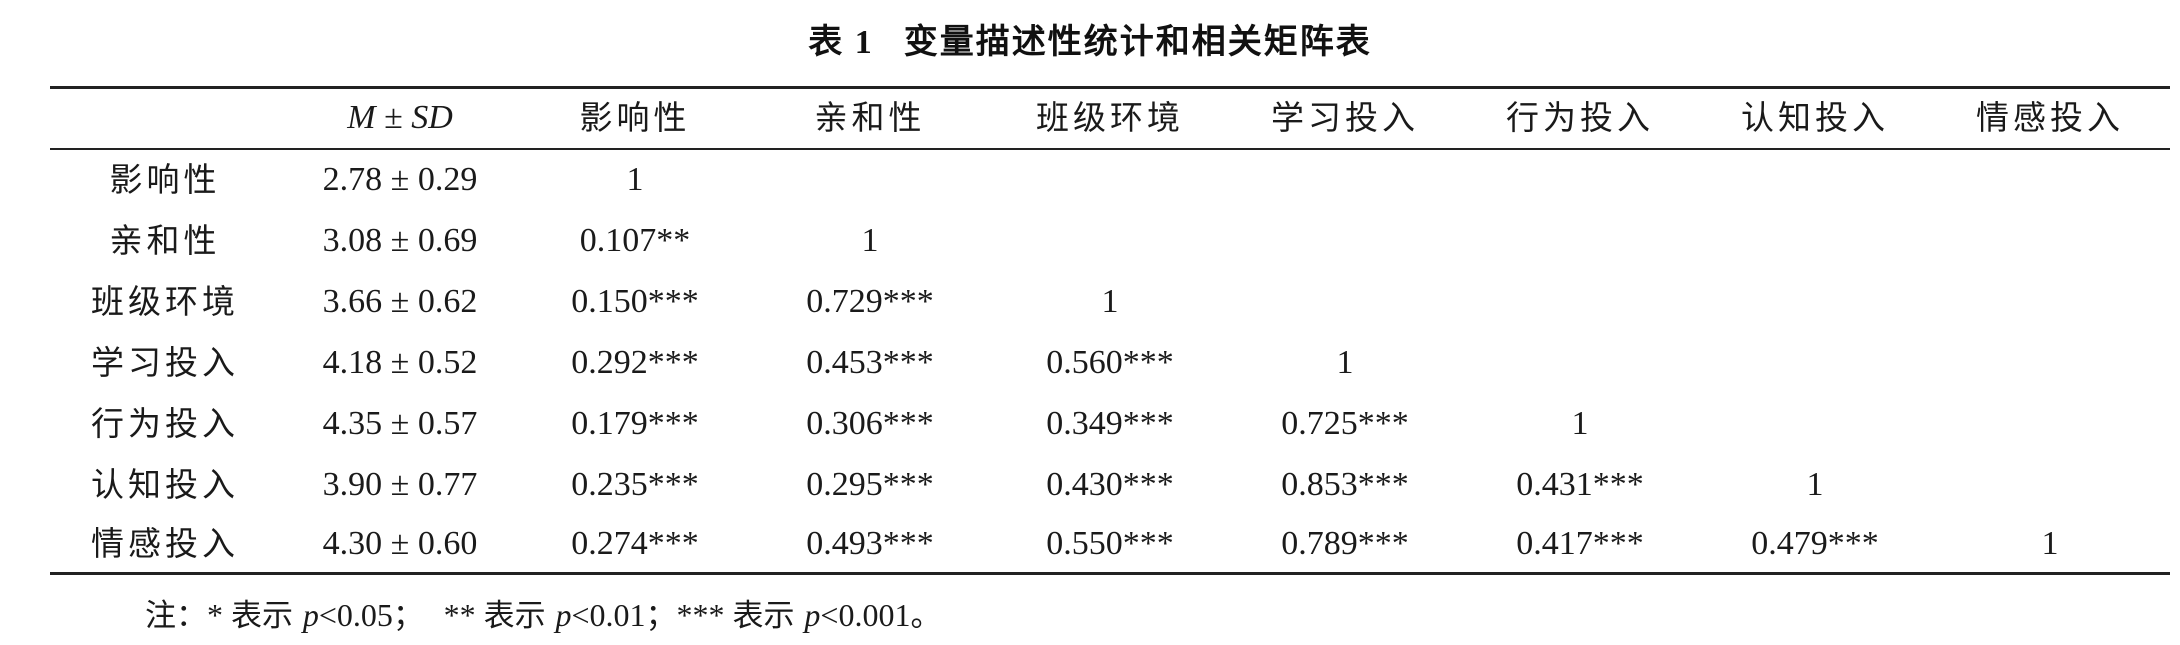 The image size is (2180, 645). I want to click on header-rule, so click(1110, 149).